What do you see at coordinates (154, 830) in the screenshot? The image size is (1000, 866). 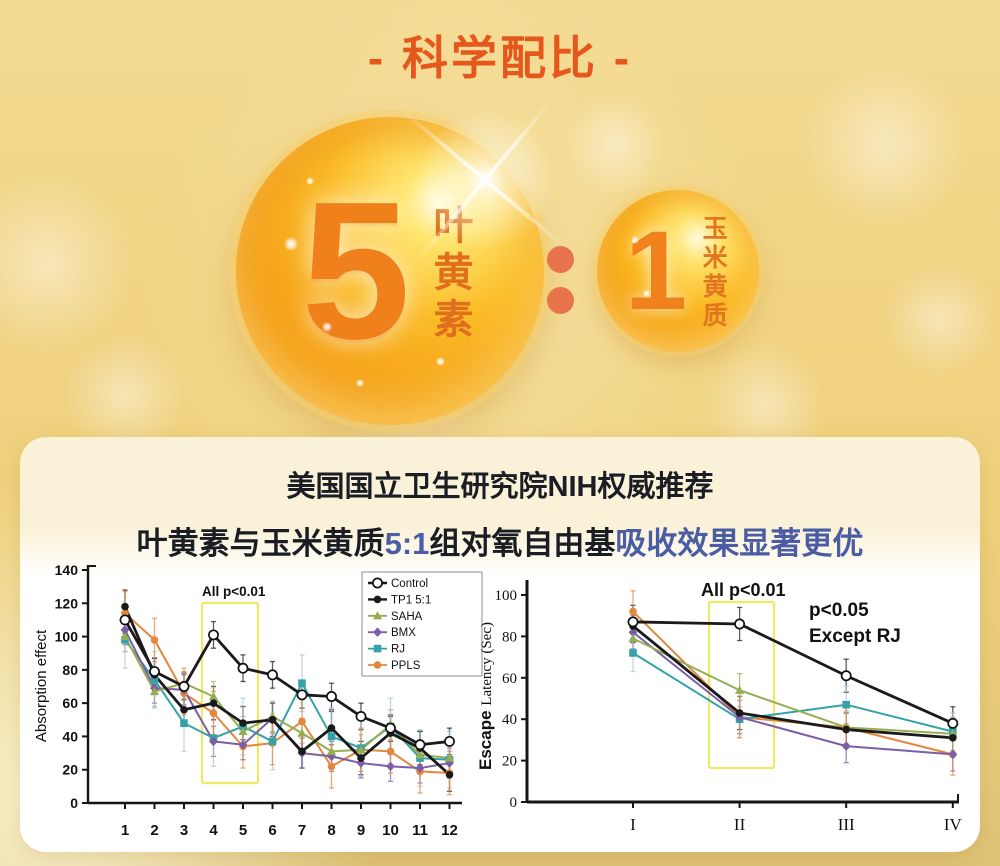 I see `svg-text: 2` at bounding box center [154, 830].